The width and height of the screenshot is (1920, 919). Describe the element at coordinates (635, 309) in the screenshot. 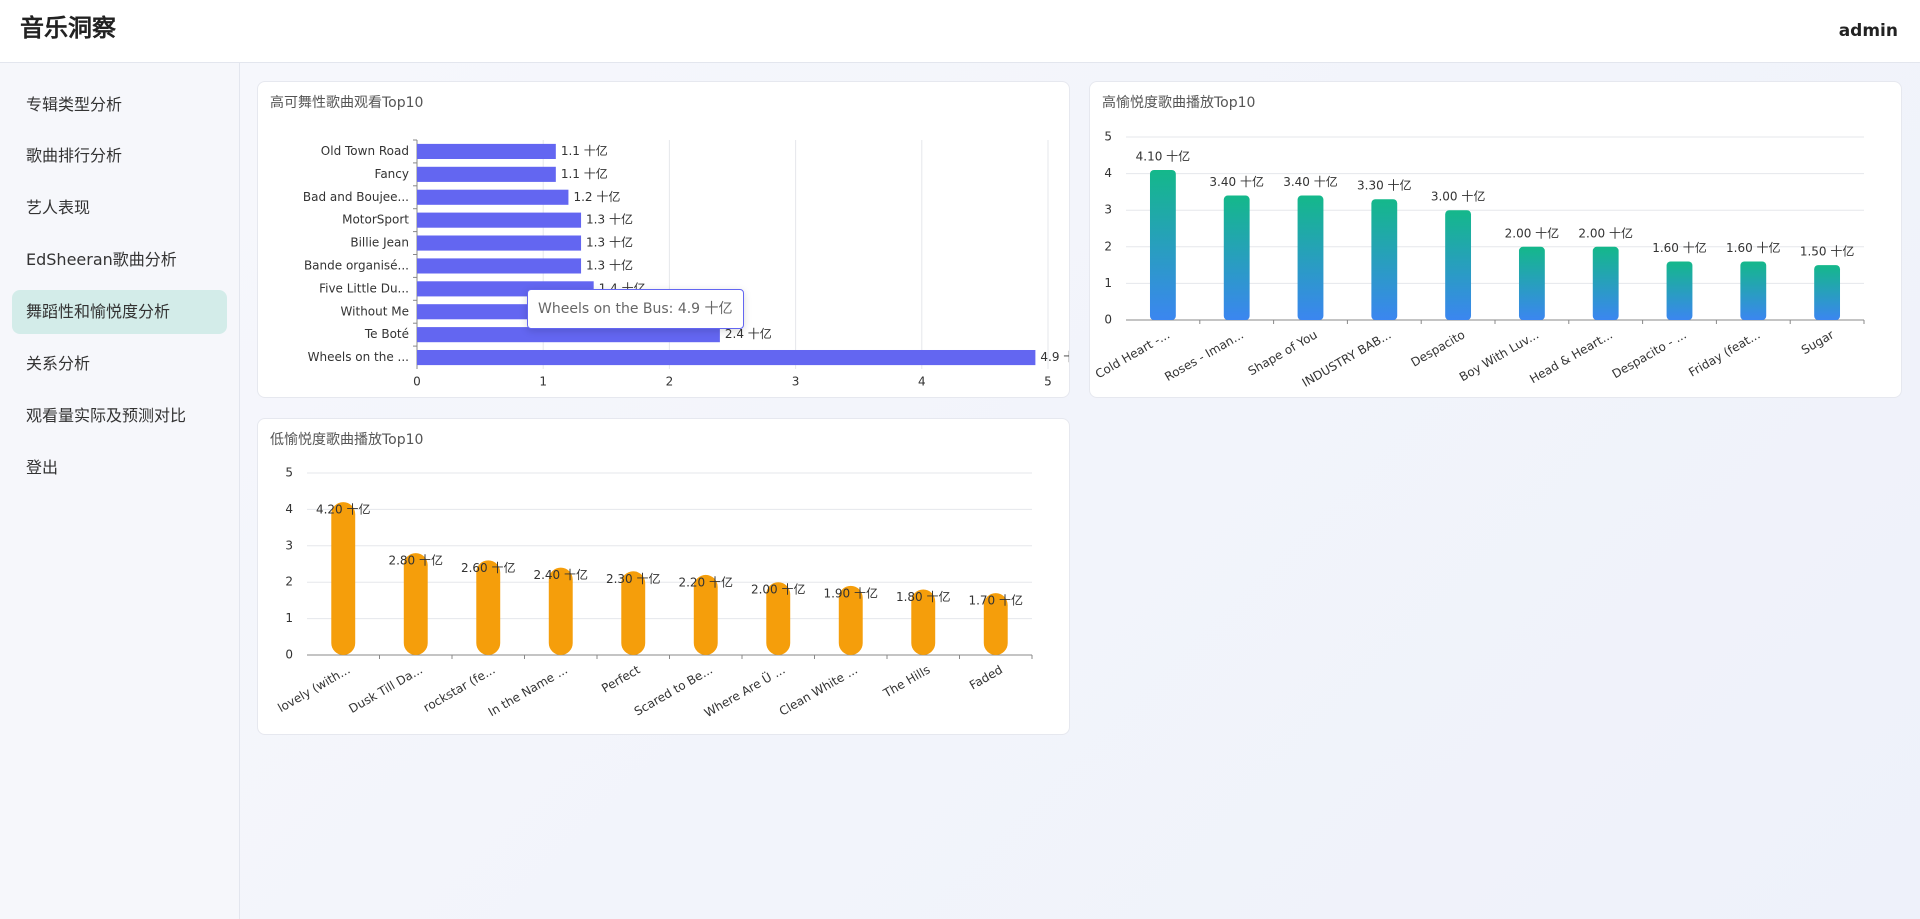

I see `tooltip: Wheels on the Bus: 4.9 十亿` at that location.